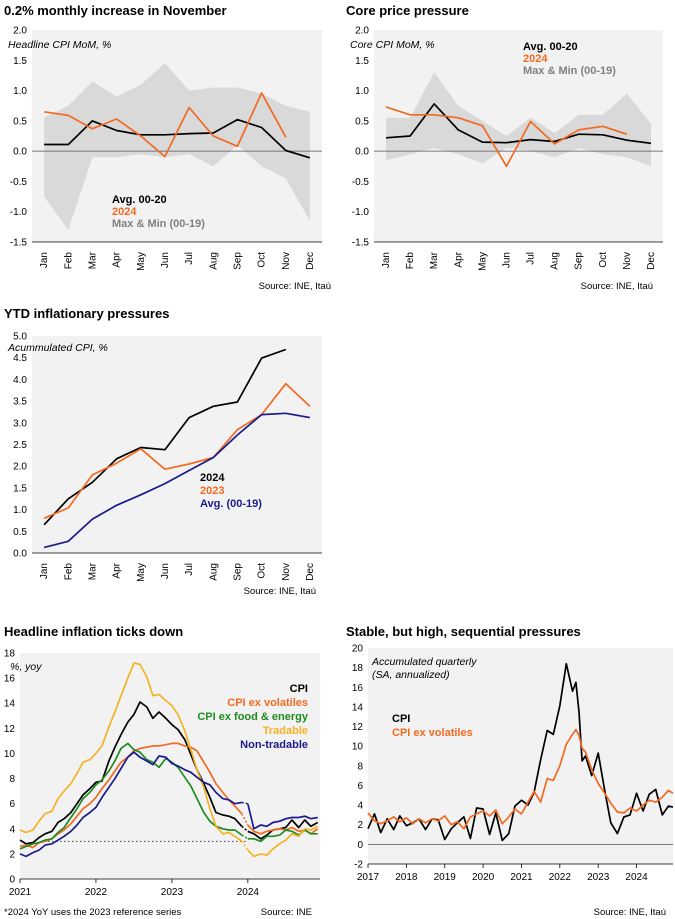 The height and width of the screenshot is (919, 675). I want to click on x-tick-label: Nov, so click(286, 572).